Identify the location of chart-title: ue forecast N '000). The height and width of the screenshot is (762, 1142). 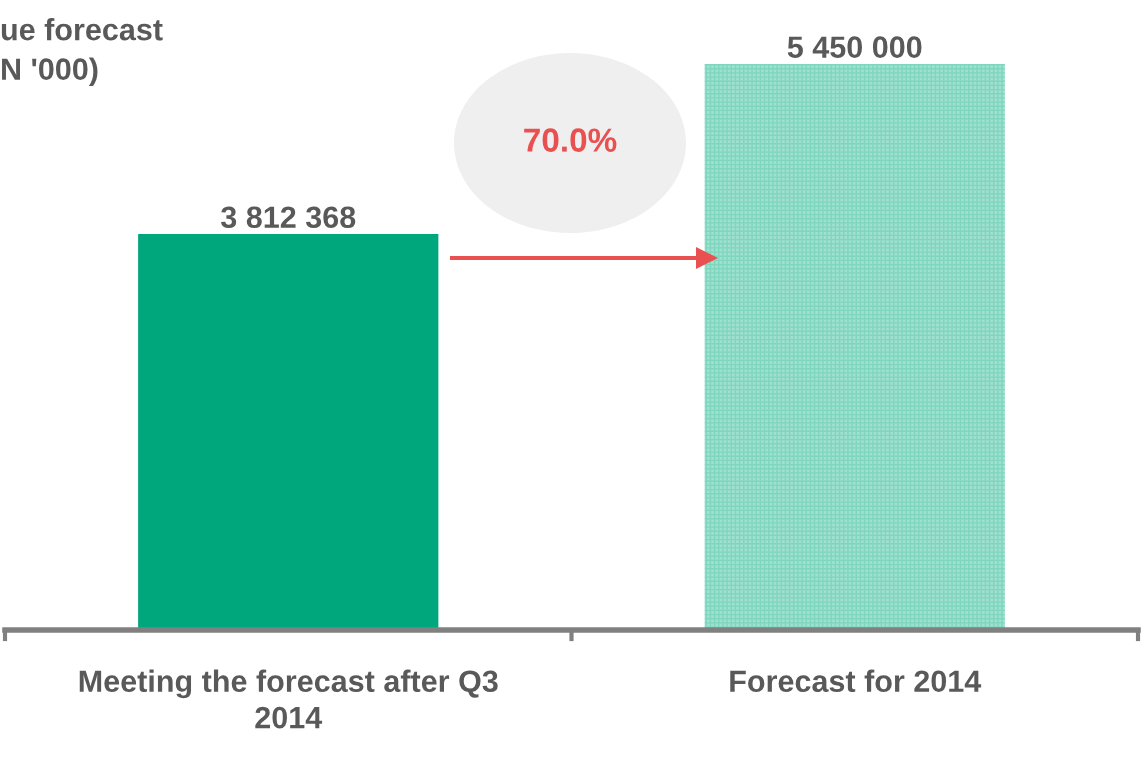
(82, 52).